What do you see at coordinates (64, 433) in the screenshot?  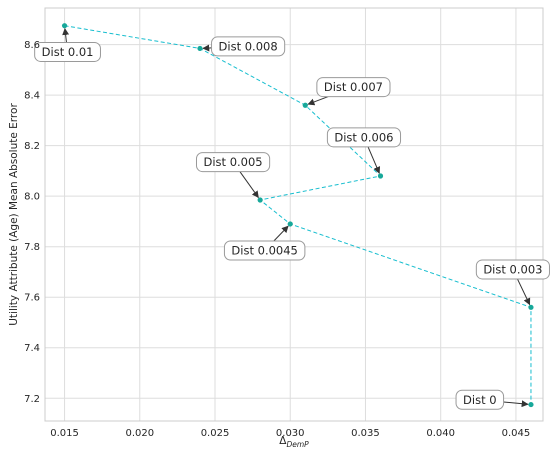 I see `x-tick-label: 0.015` at bounding box center [64, 433].